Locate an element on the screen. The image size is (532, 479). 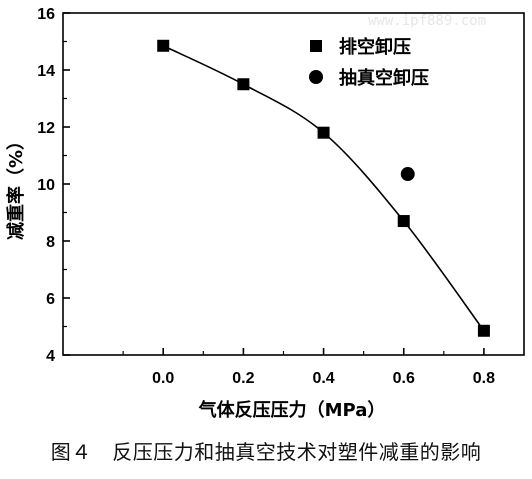
x-tick-label: 0.2 is located at coordinates (243, 378).